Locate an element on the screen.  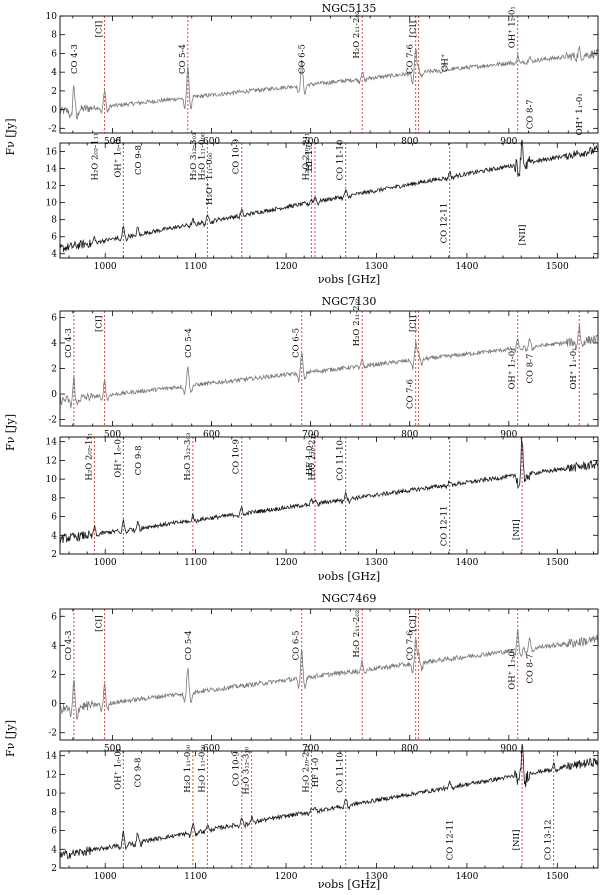
line-label: CH⁺ is located at coordinates (445, 63).